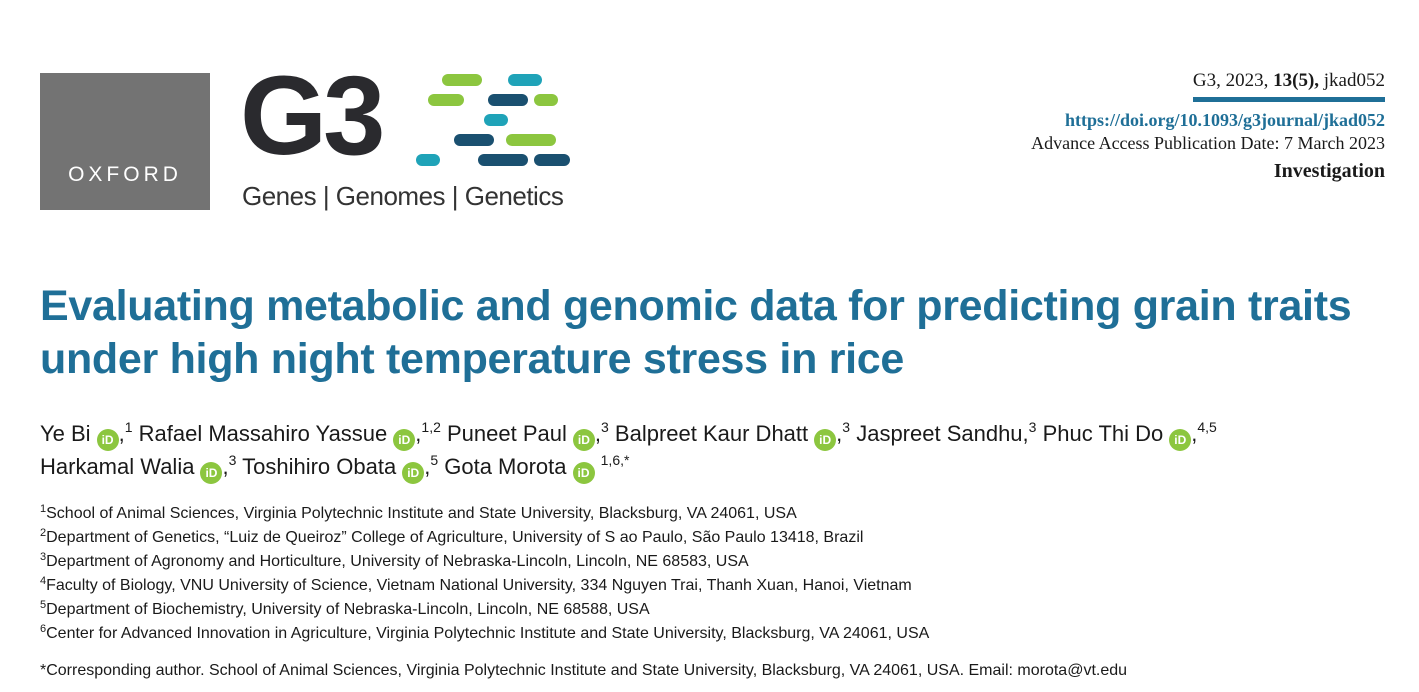 This screenshot has height=692, width=1419. I want to click on journal-tagline: Genes | Genomes | Genetics, so click(403, 196).